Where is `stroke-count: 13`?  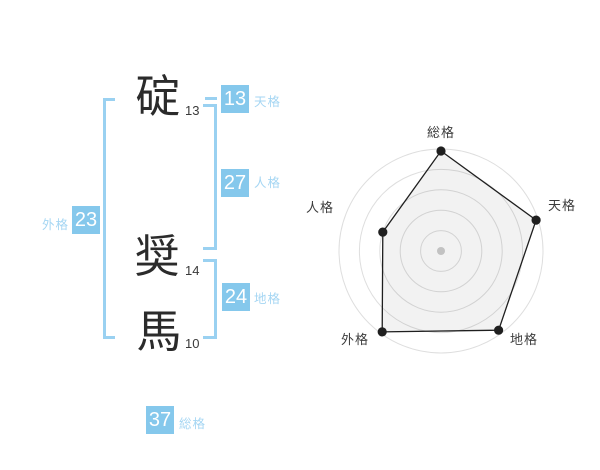
stroke-count: 13 is located at coordinates (192, 110).